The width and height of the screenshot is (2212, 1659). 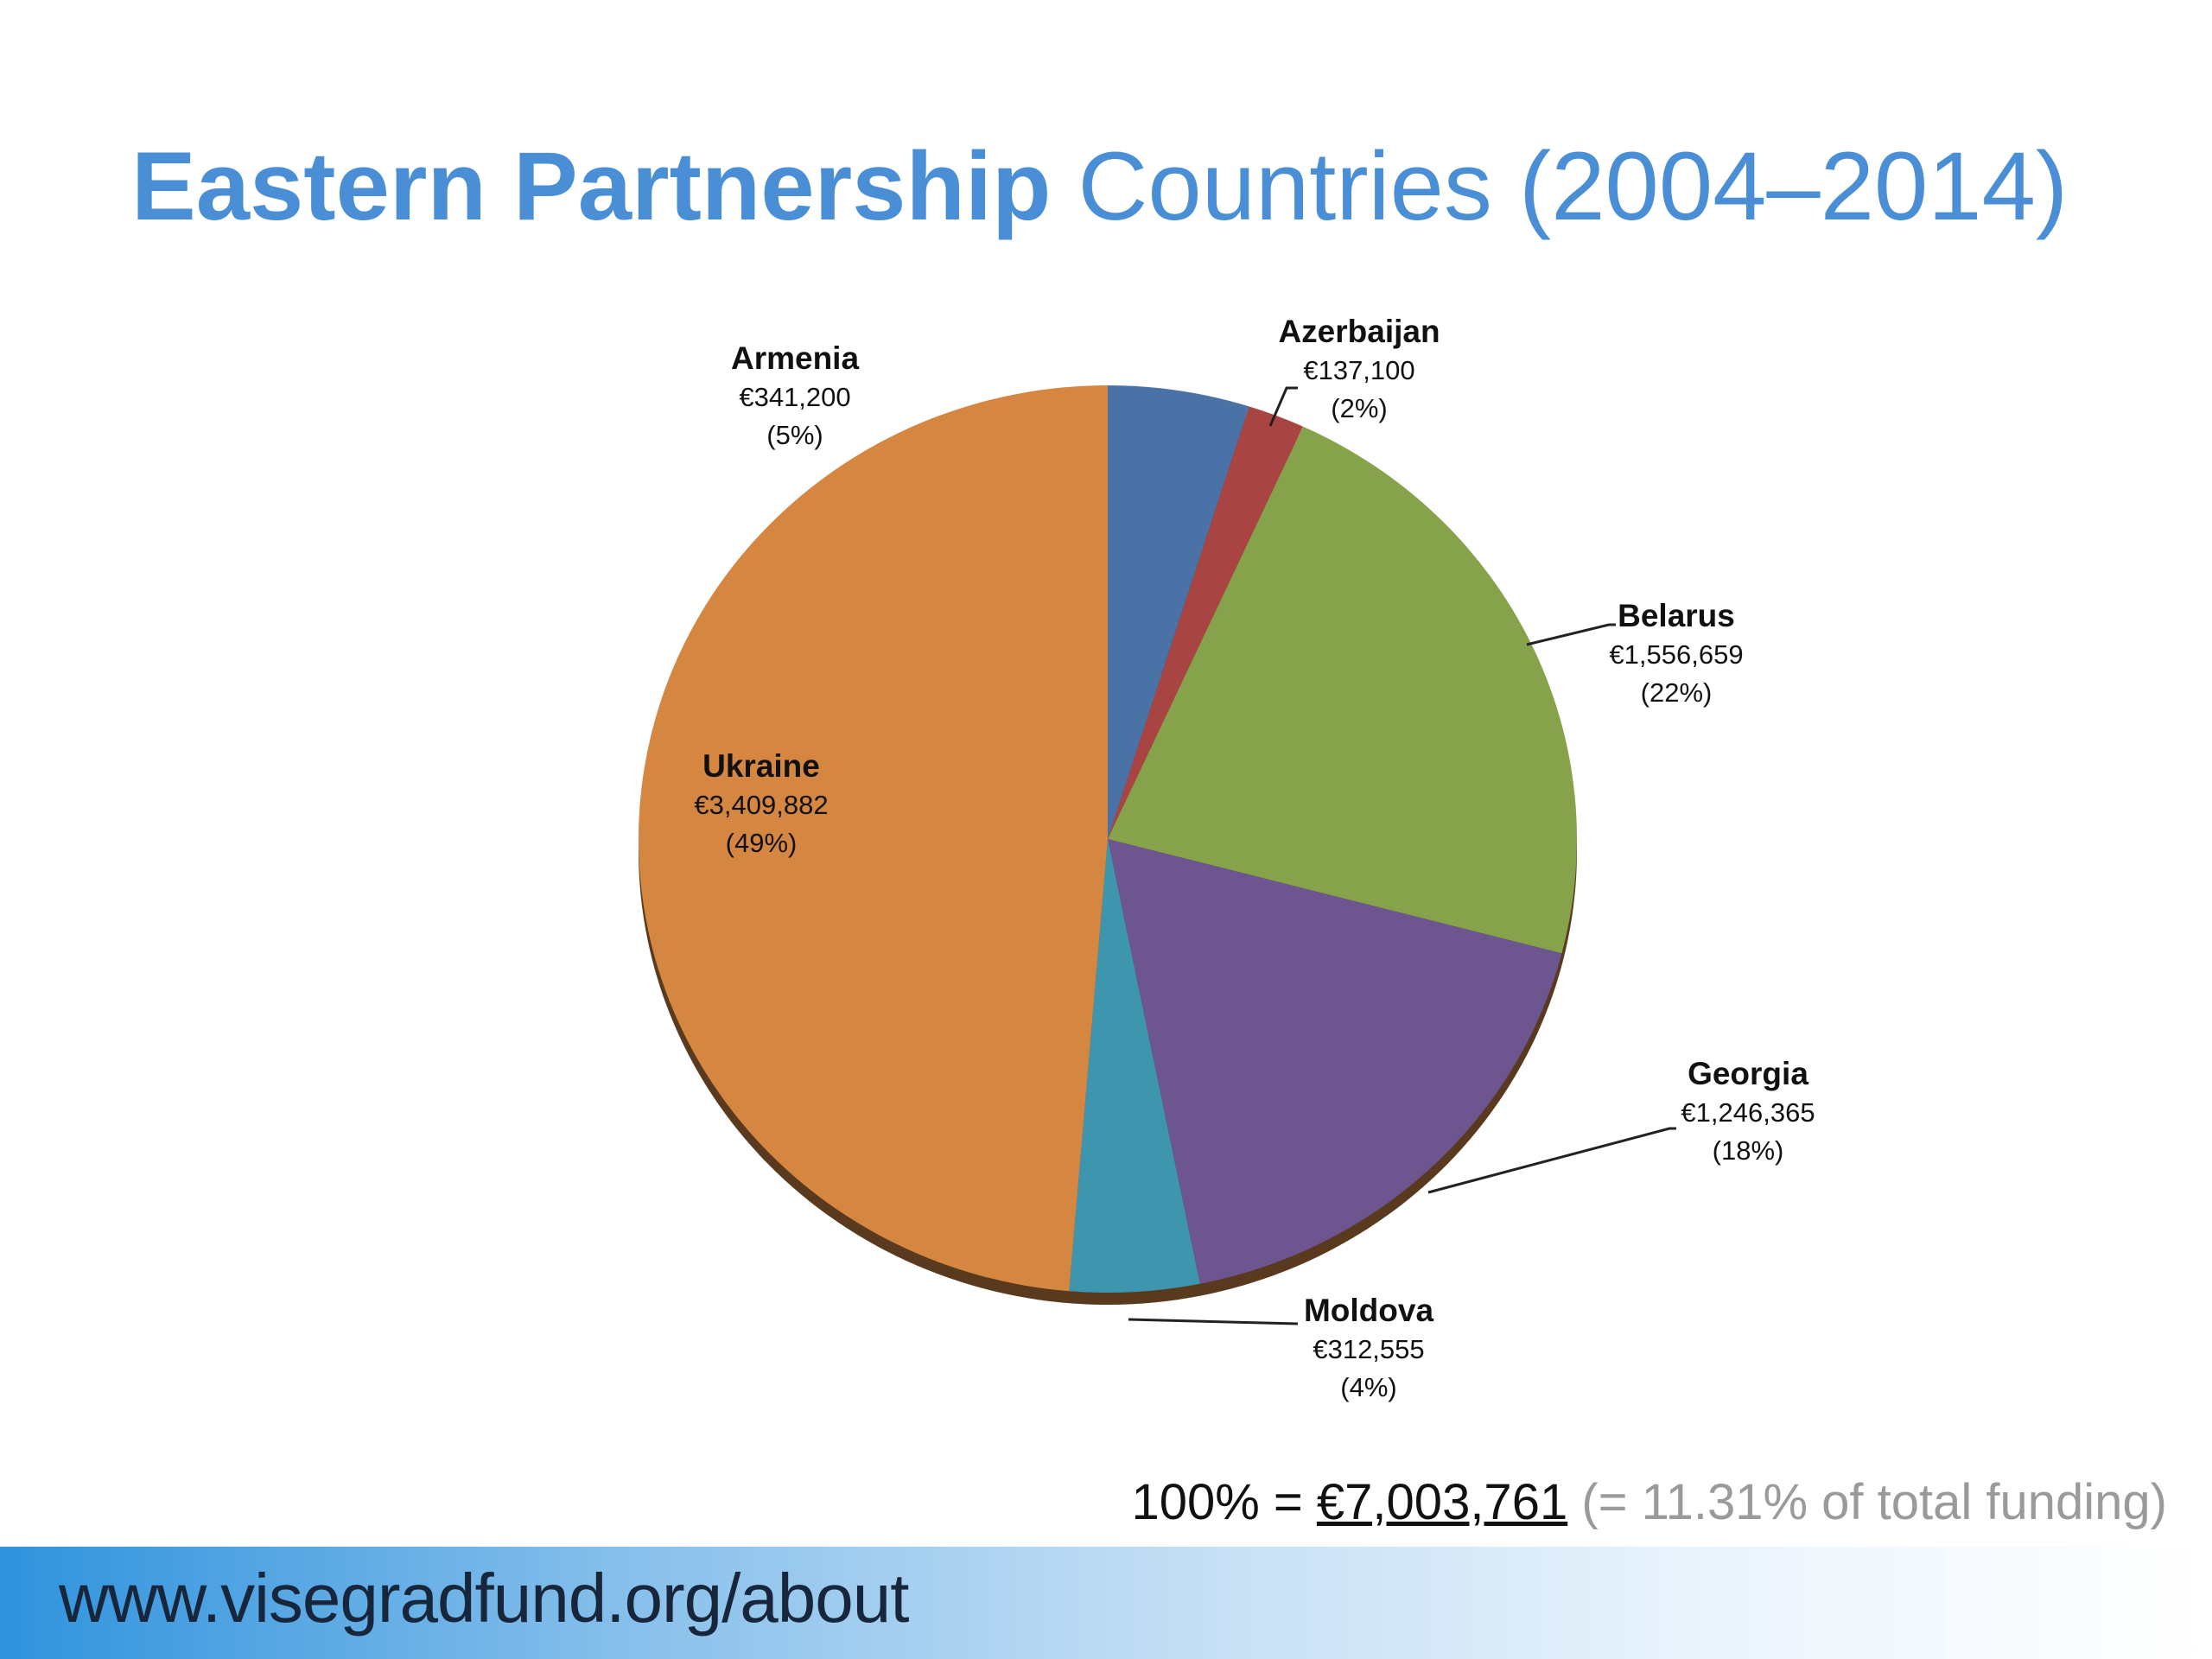 What do you see at coordinates (1551, 1160) in the screenshot?
I see `leader-georgia` at bounding box center [1551, 1160].